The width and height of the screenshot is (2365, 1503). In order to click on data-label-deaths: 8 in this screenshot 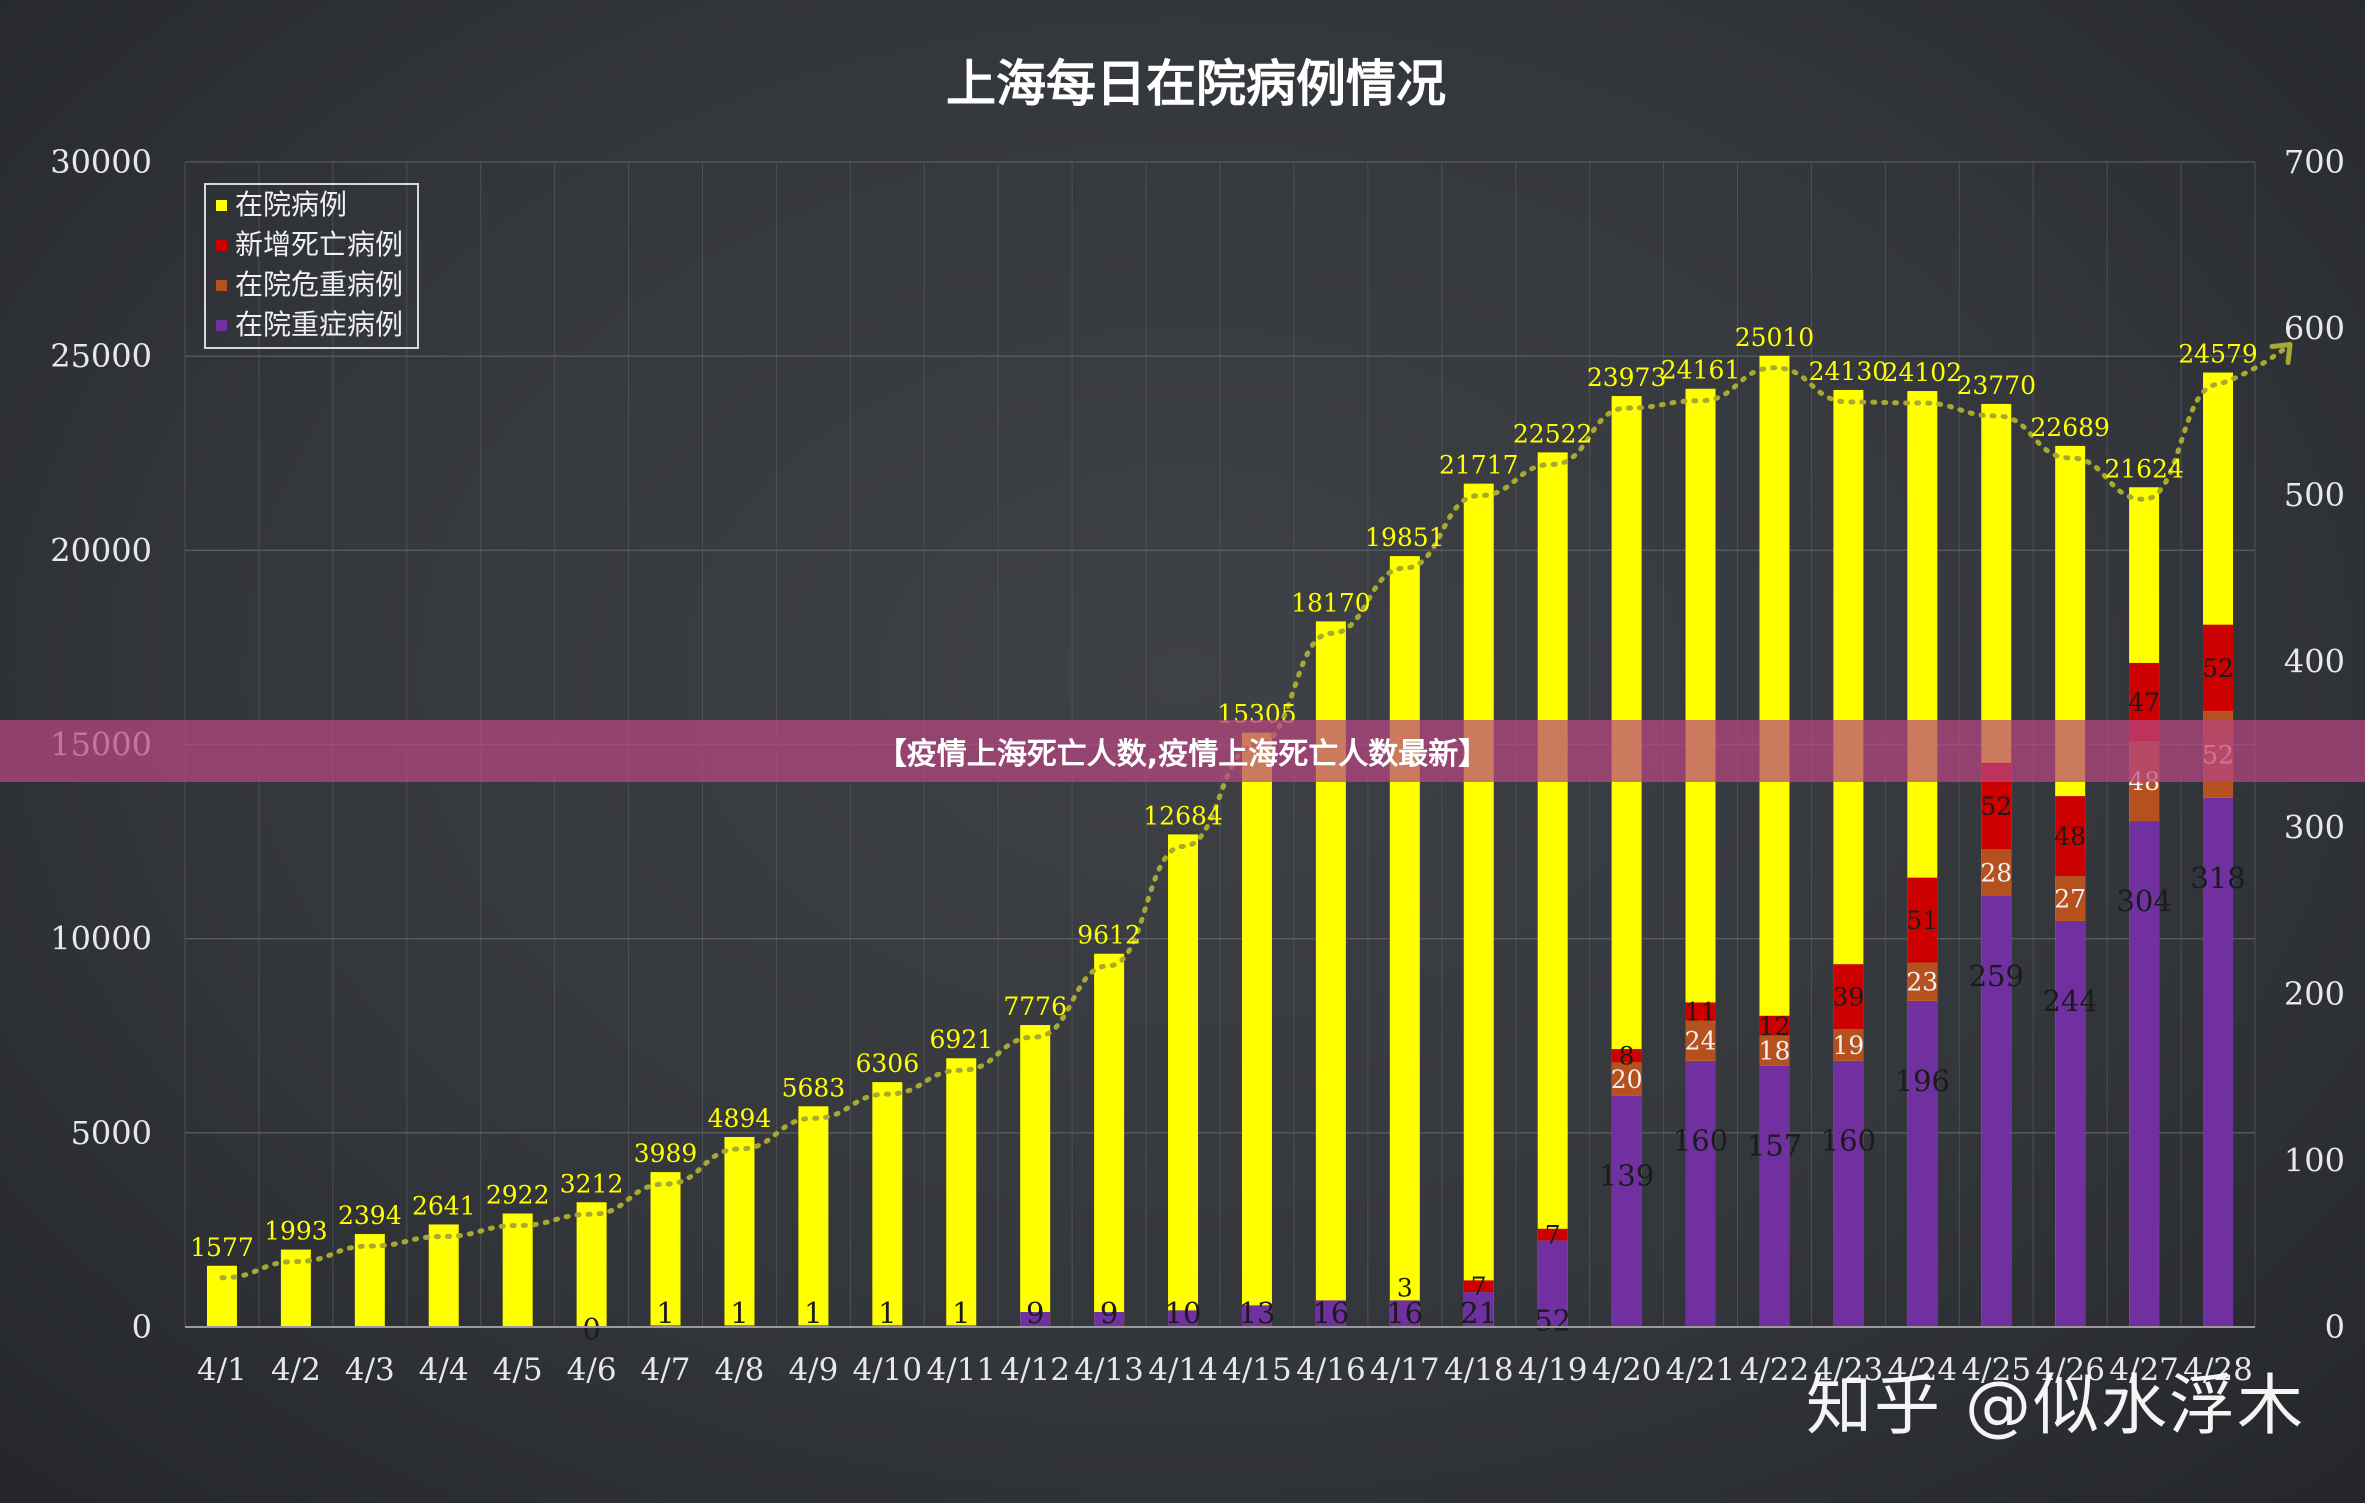, I will do `click(1627, 1056)`.